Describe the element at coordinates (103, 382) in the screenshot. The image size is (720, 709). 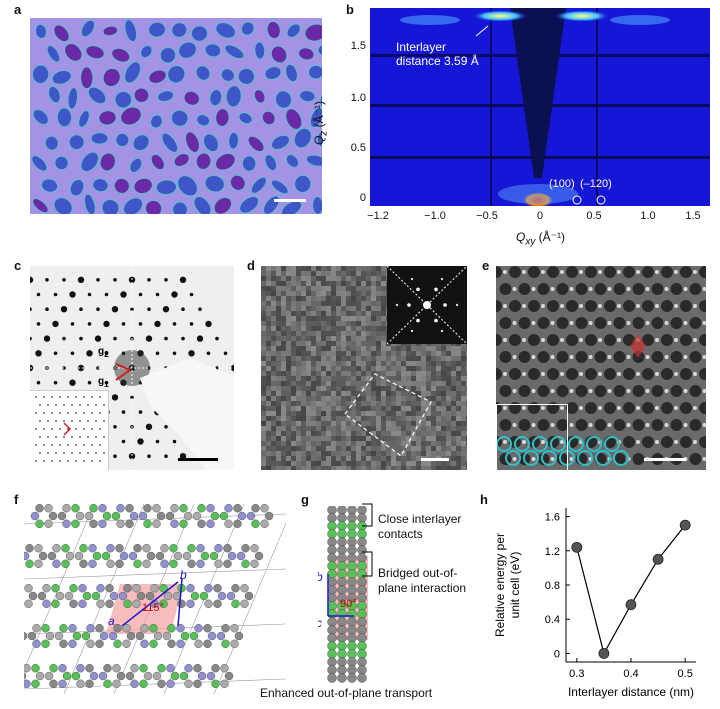
I see `g1-label: g1` at that location.